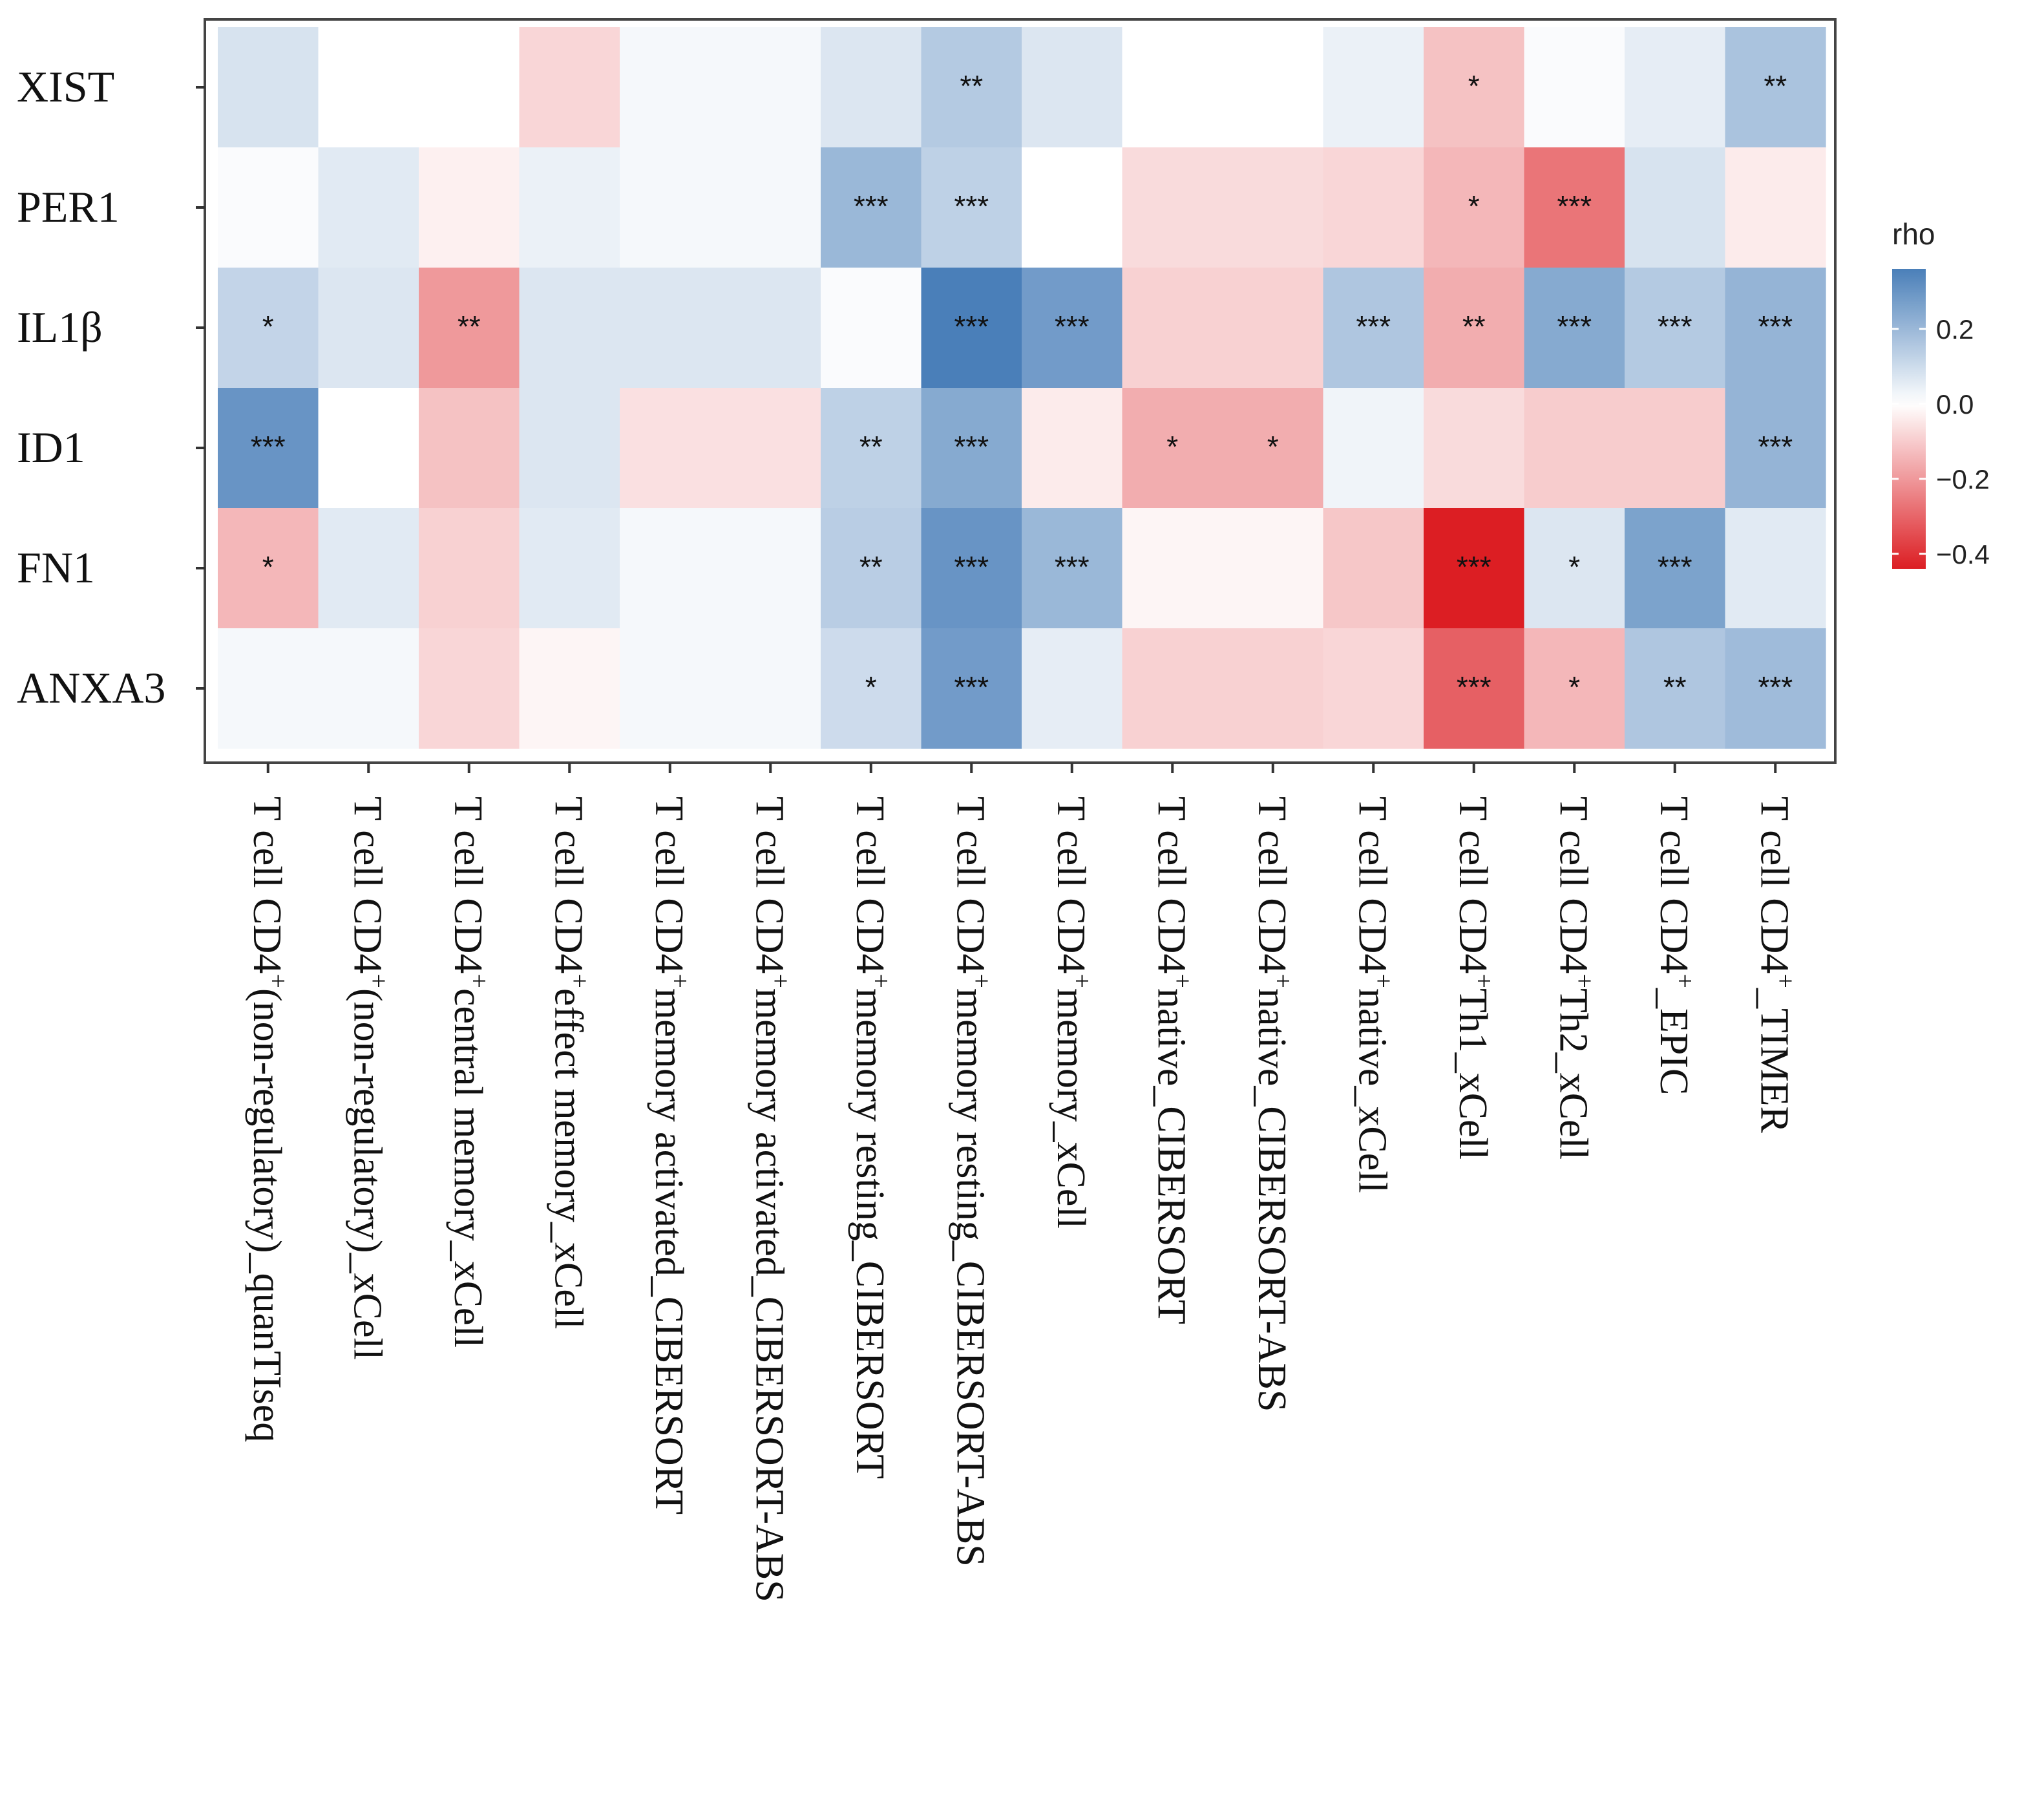  I want to click on legend-tick-label: 0.0, so click(1955, 404).